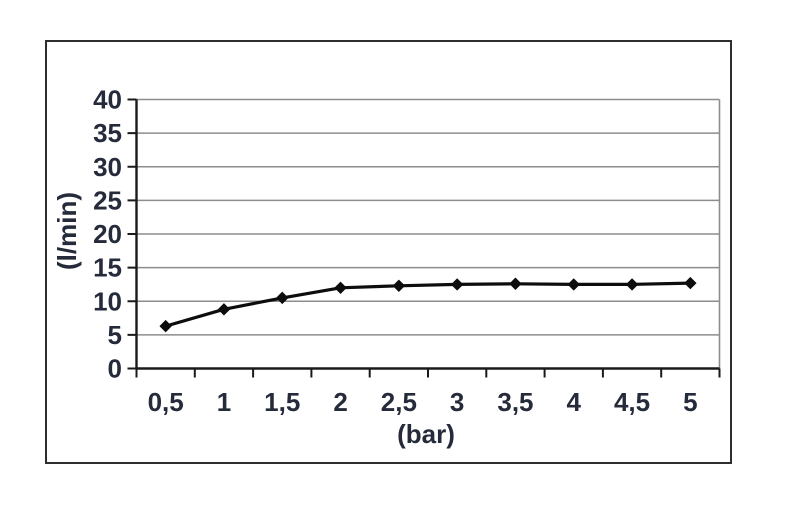 The height and width of the screenshot is (518, 800). I want to click on x-tick-label: 1, so click(224, 402).